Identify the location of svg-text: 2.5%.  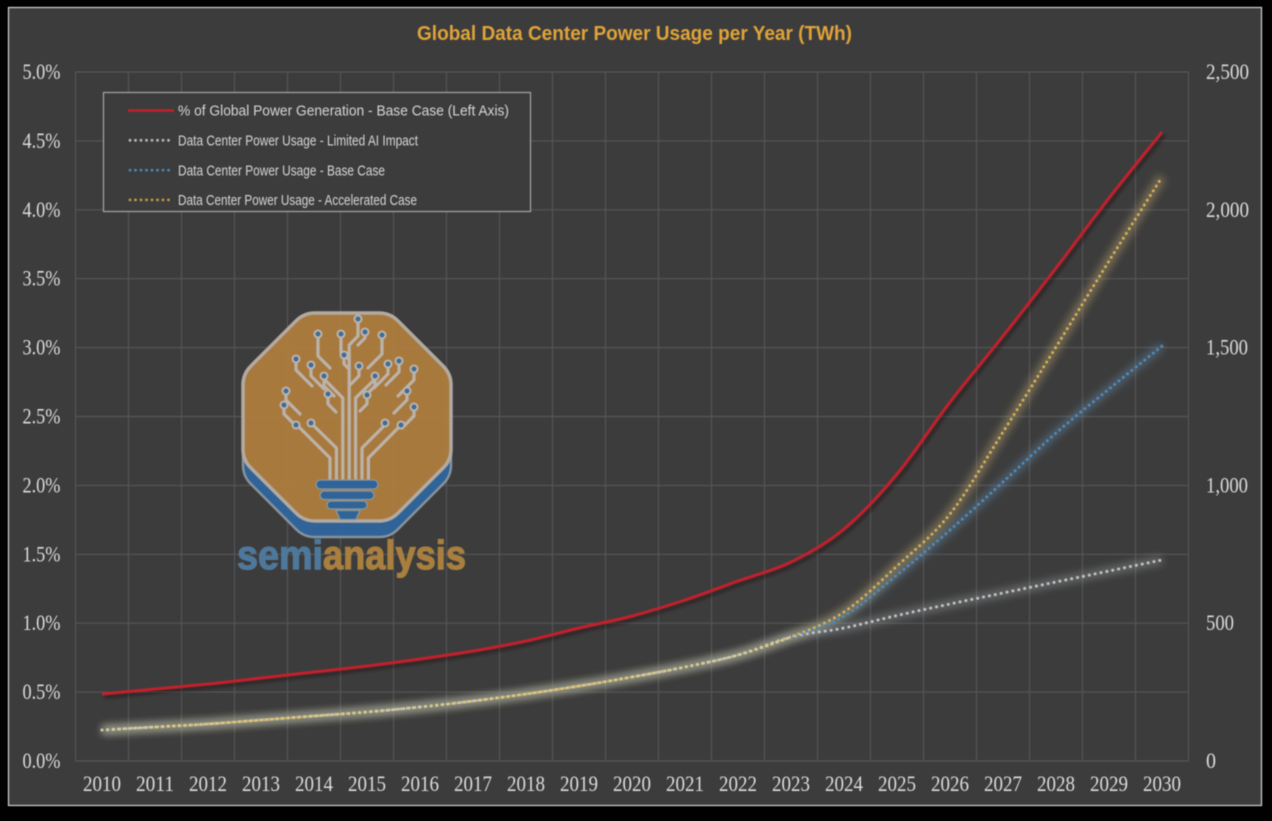
(42, 416).